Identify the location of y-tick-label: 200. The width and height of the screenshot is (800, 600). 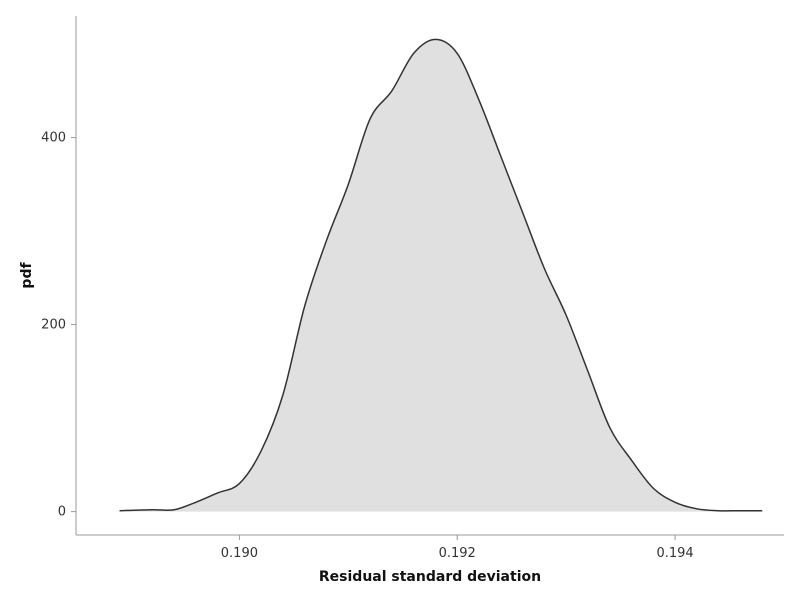
(53, 325).